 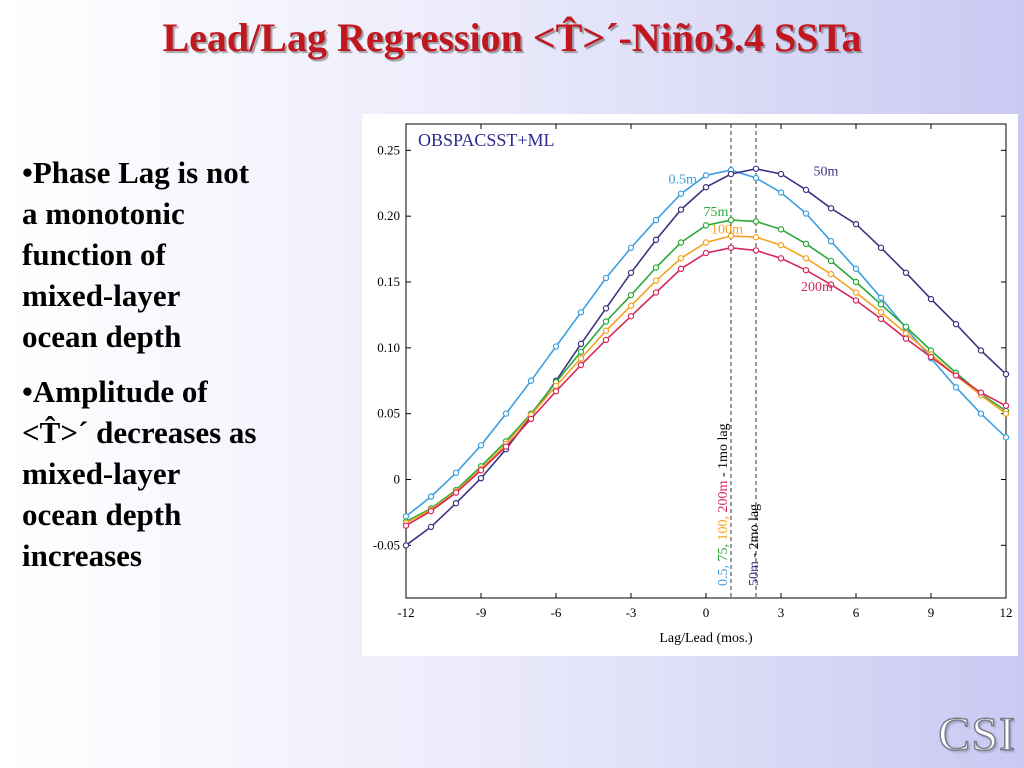 What do you see at coordinates (388, 149) in the screenshot?
I see `y-tick-label: 0.25` at bounding box center [388, 149].